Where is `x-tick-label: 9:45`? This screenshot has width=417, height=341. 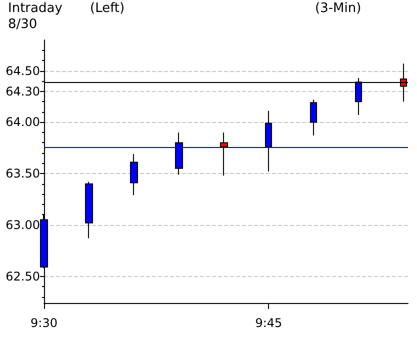 x-tick-label: 9:45 is located at coordinates (268, 323).